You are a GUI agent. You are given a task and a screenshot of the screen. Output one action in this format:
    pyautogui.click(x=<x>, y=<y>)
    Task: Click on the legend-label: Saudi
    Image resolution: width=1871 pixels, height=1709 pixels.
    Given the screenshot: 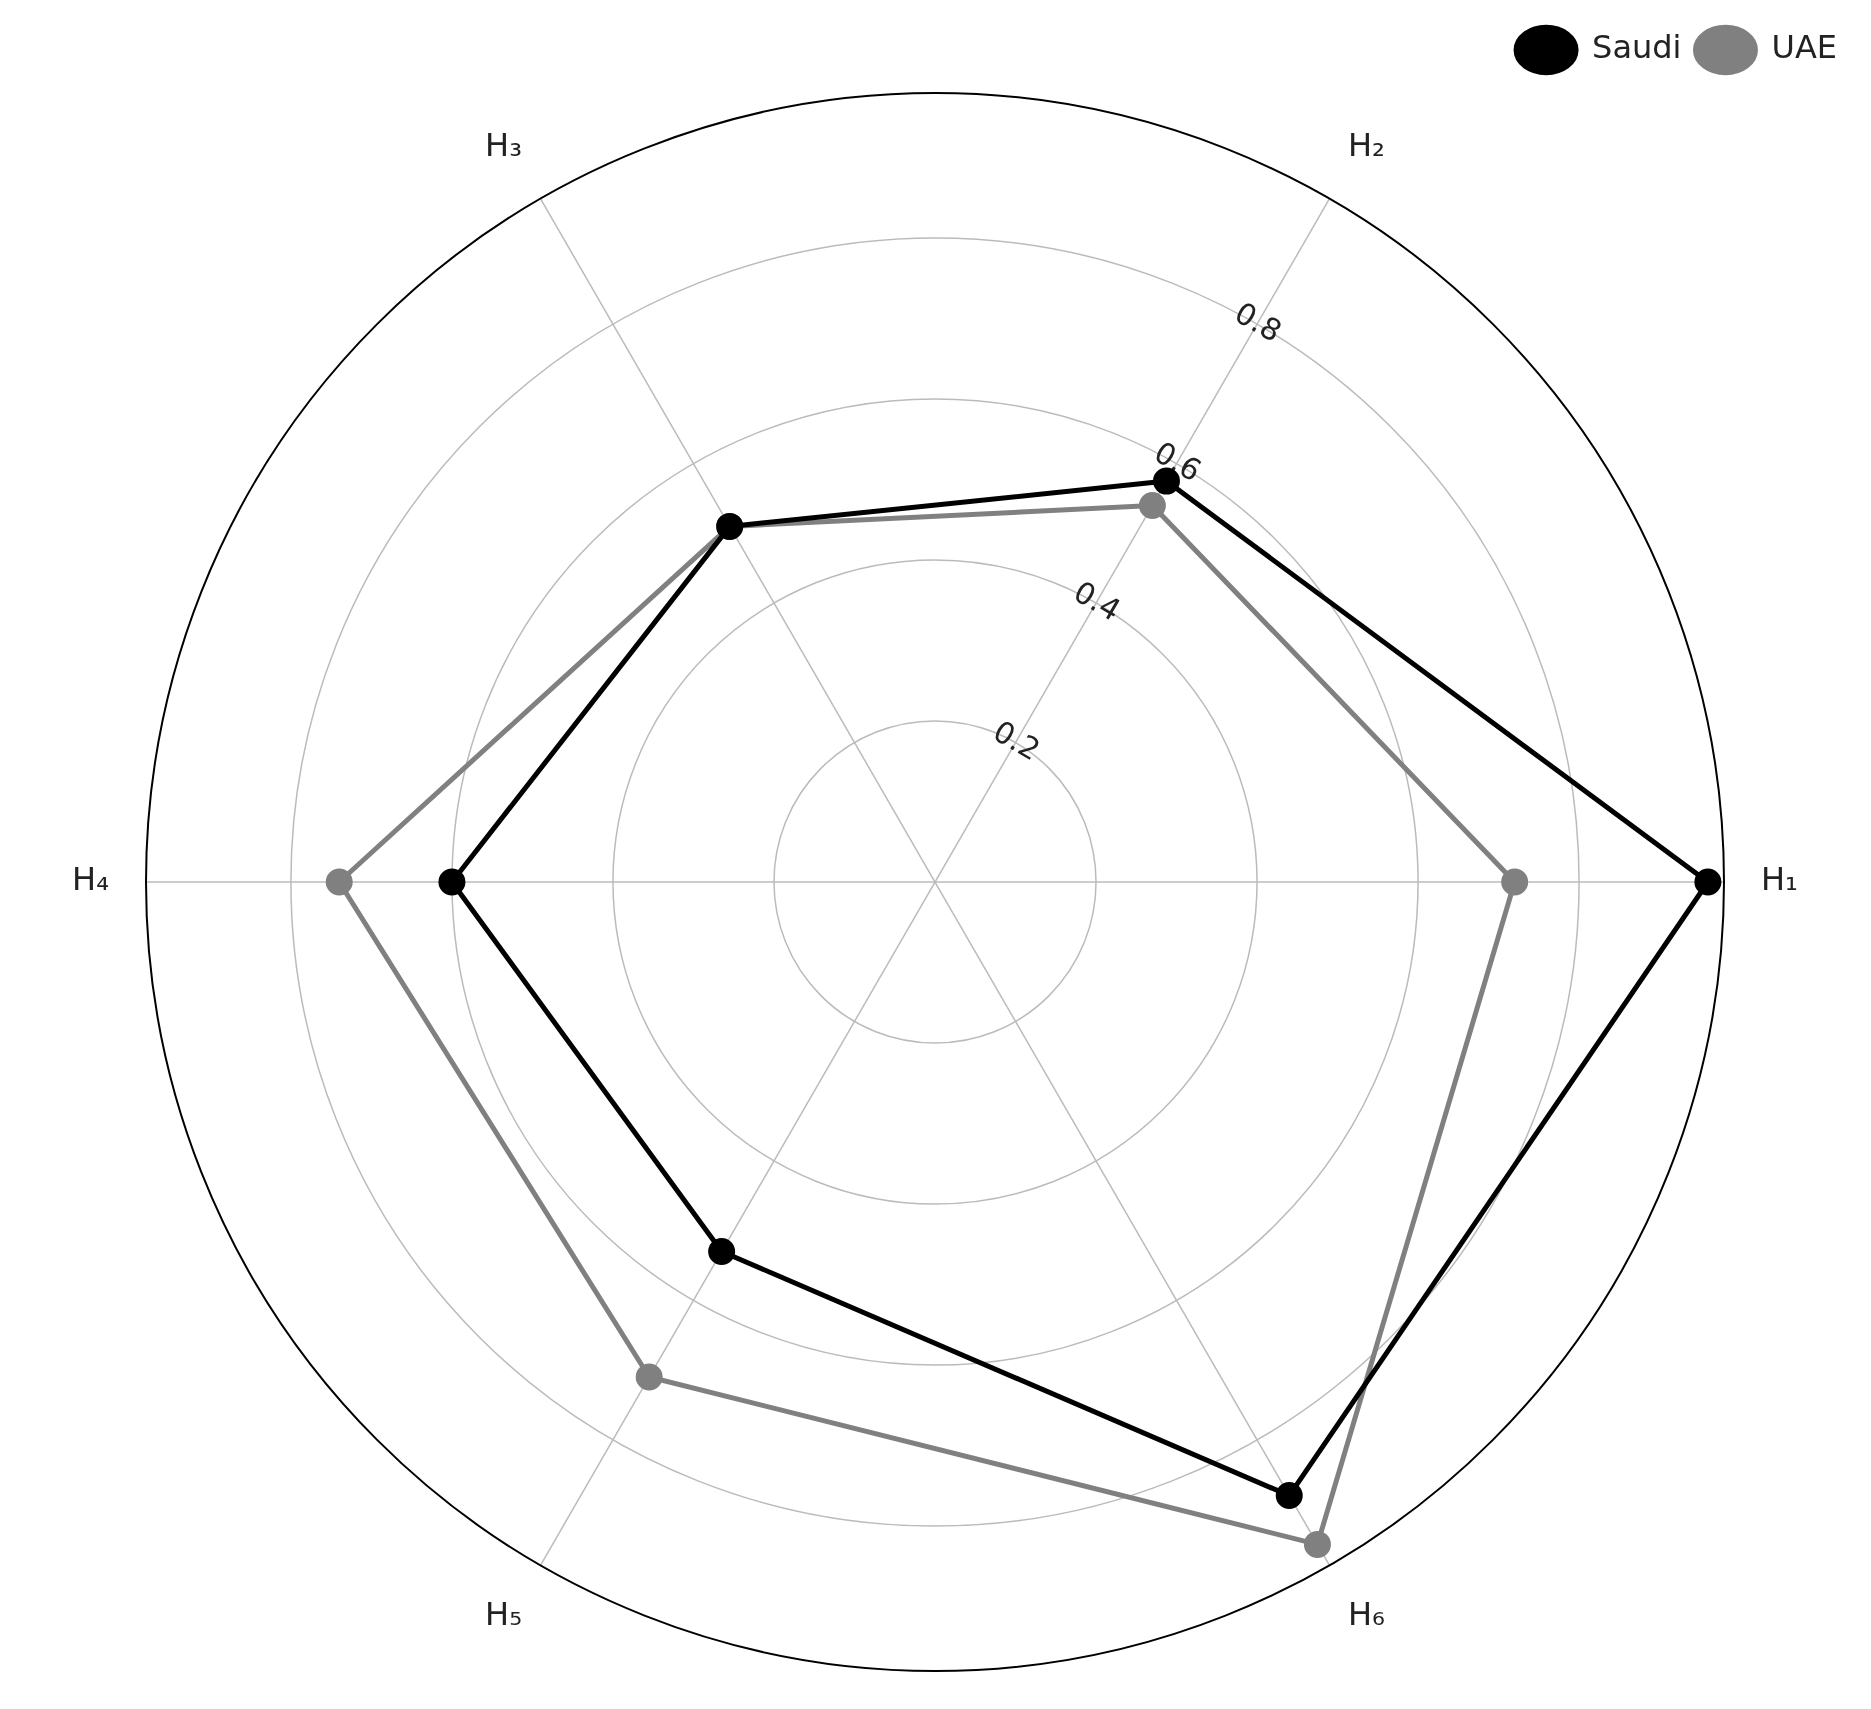 What is the action you would take?
    pyautogui.click(x=1637, y=47)
    